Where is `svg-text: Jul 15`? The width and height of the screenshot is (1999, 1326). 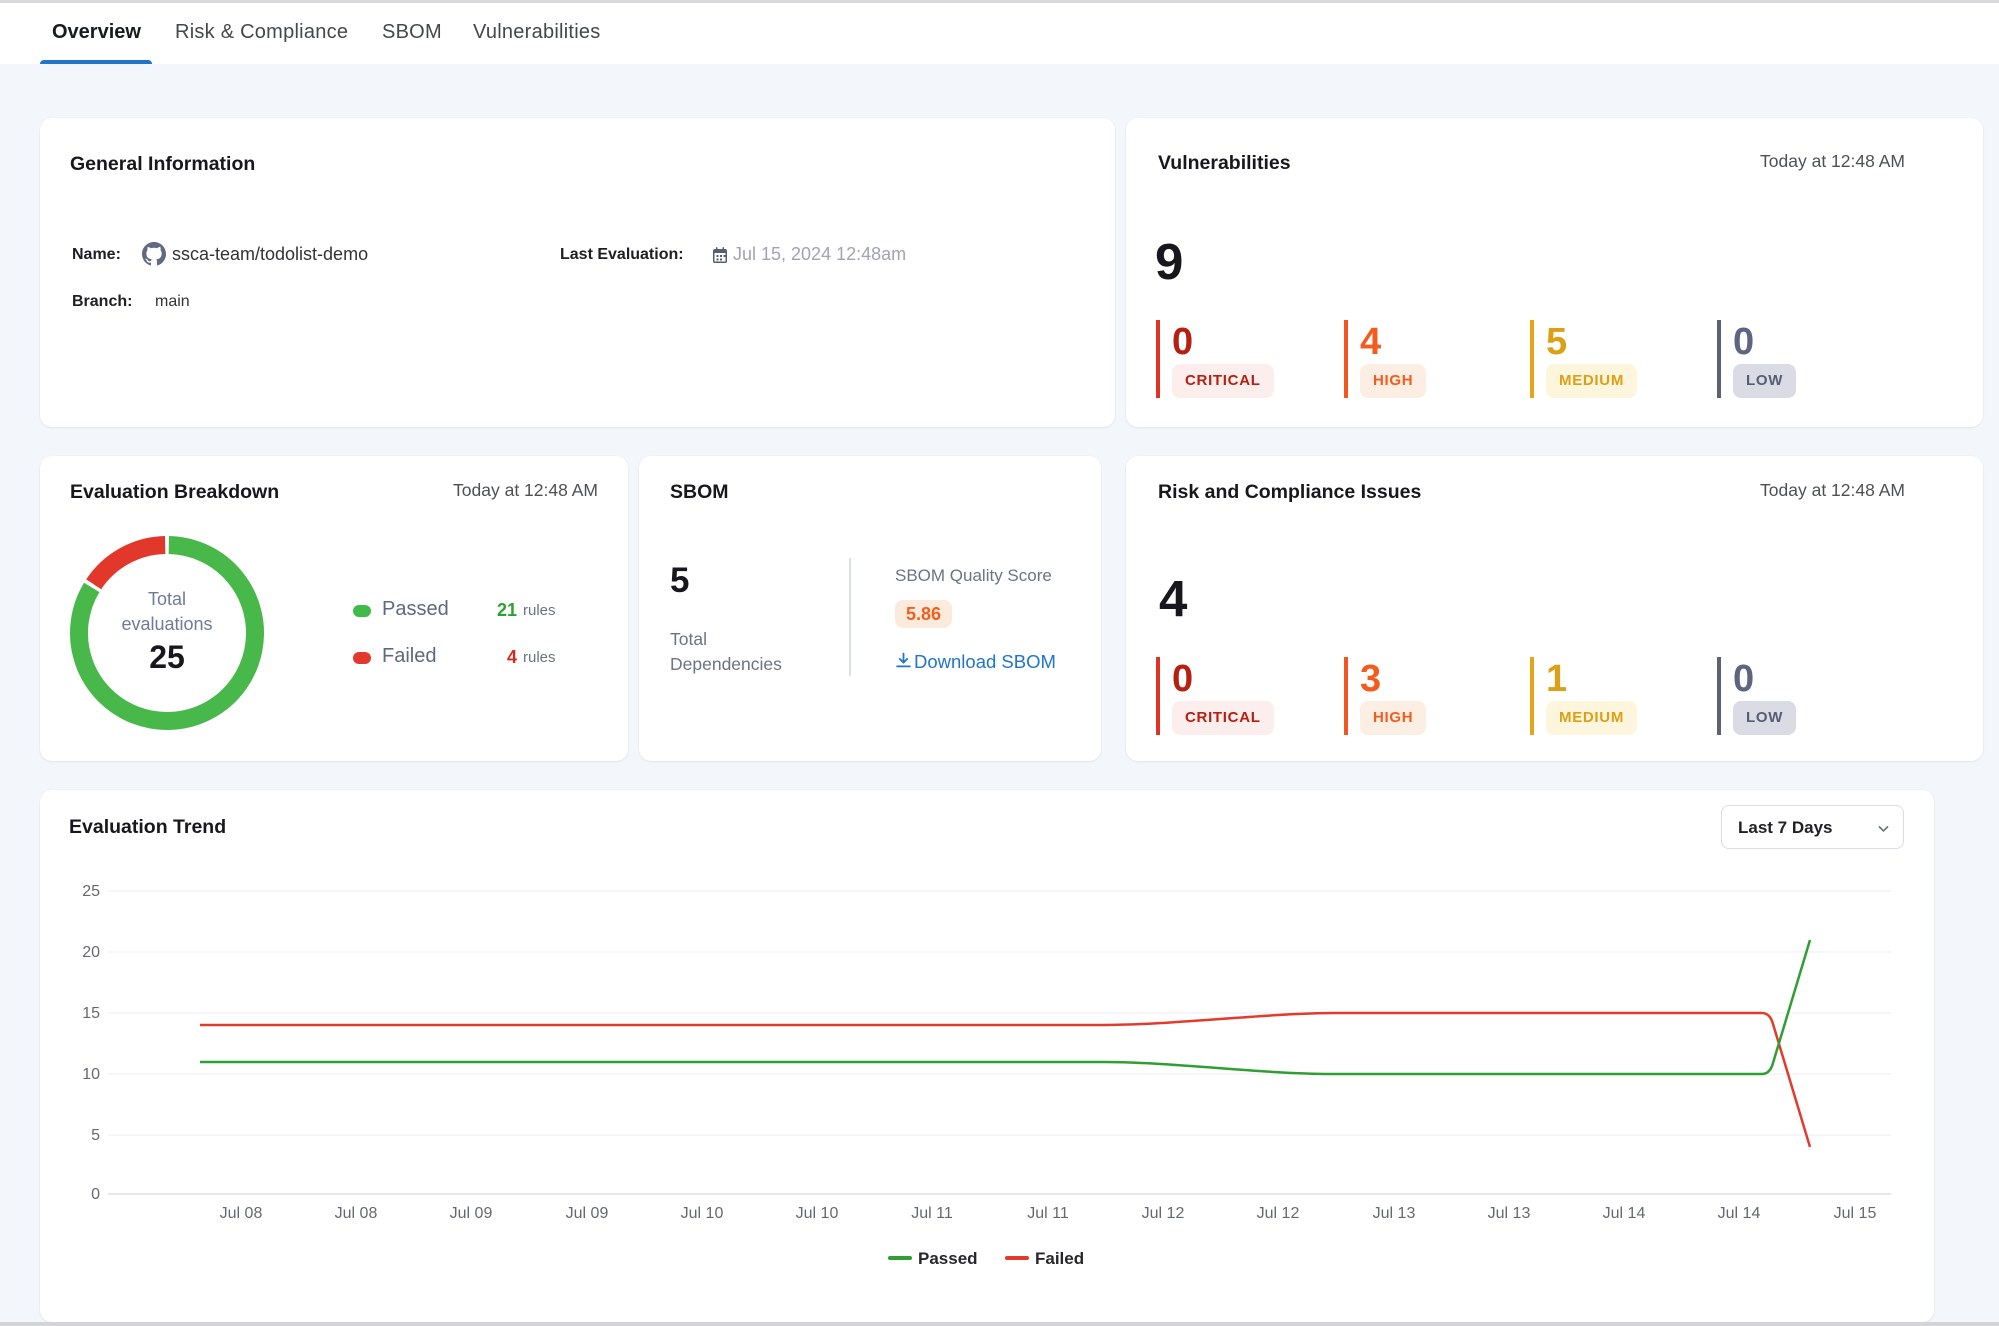 svg-text: Jul 15 is located at coordinates (1855, 1213).